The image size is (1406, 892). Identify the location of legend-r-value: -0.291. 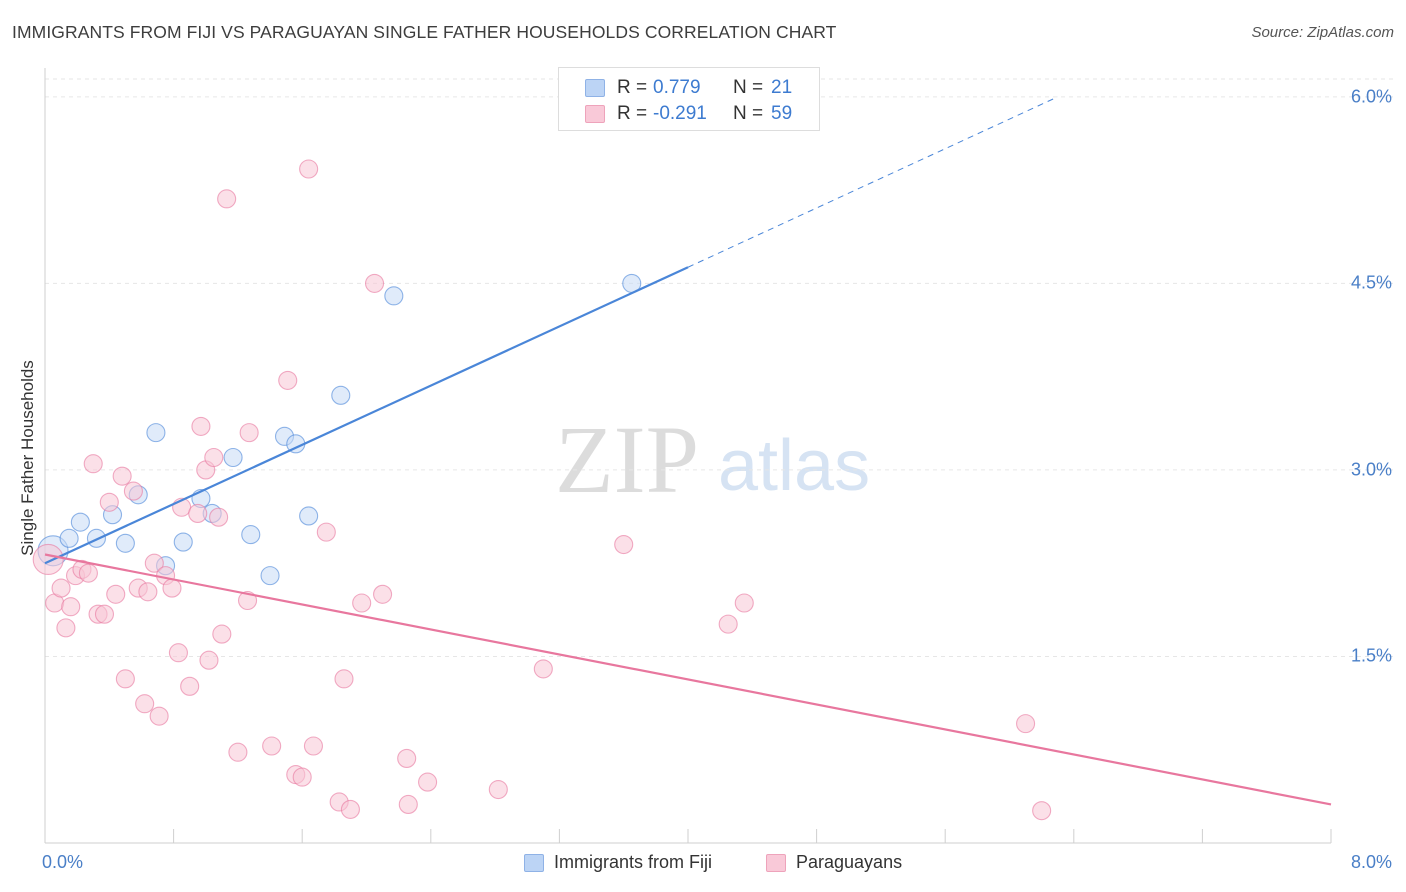
(680, 113).